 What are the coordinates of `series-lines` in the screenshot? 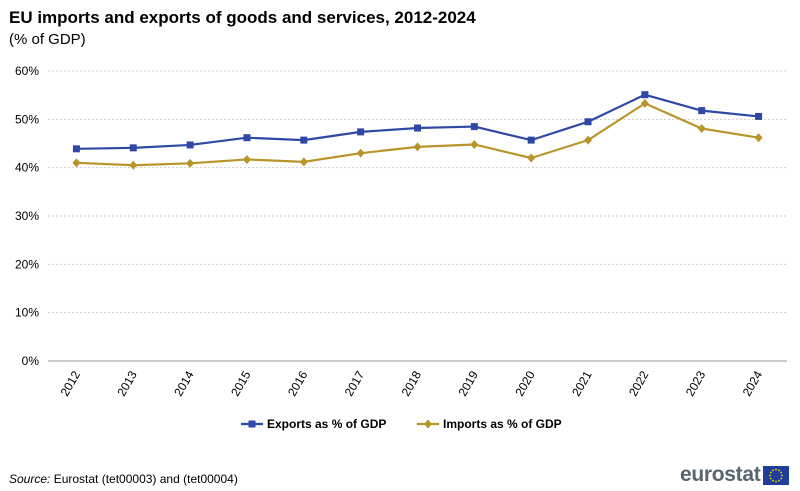 It's located at (417, 130).